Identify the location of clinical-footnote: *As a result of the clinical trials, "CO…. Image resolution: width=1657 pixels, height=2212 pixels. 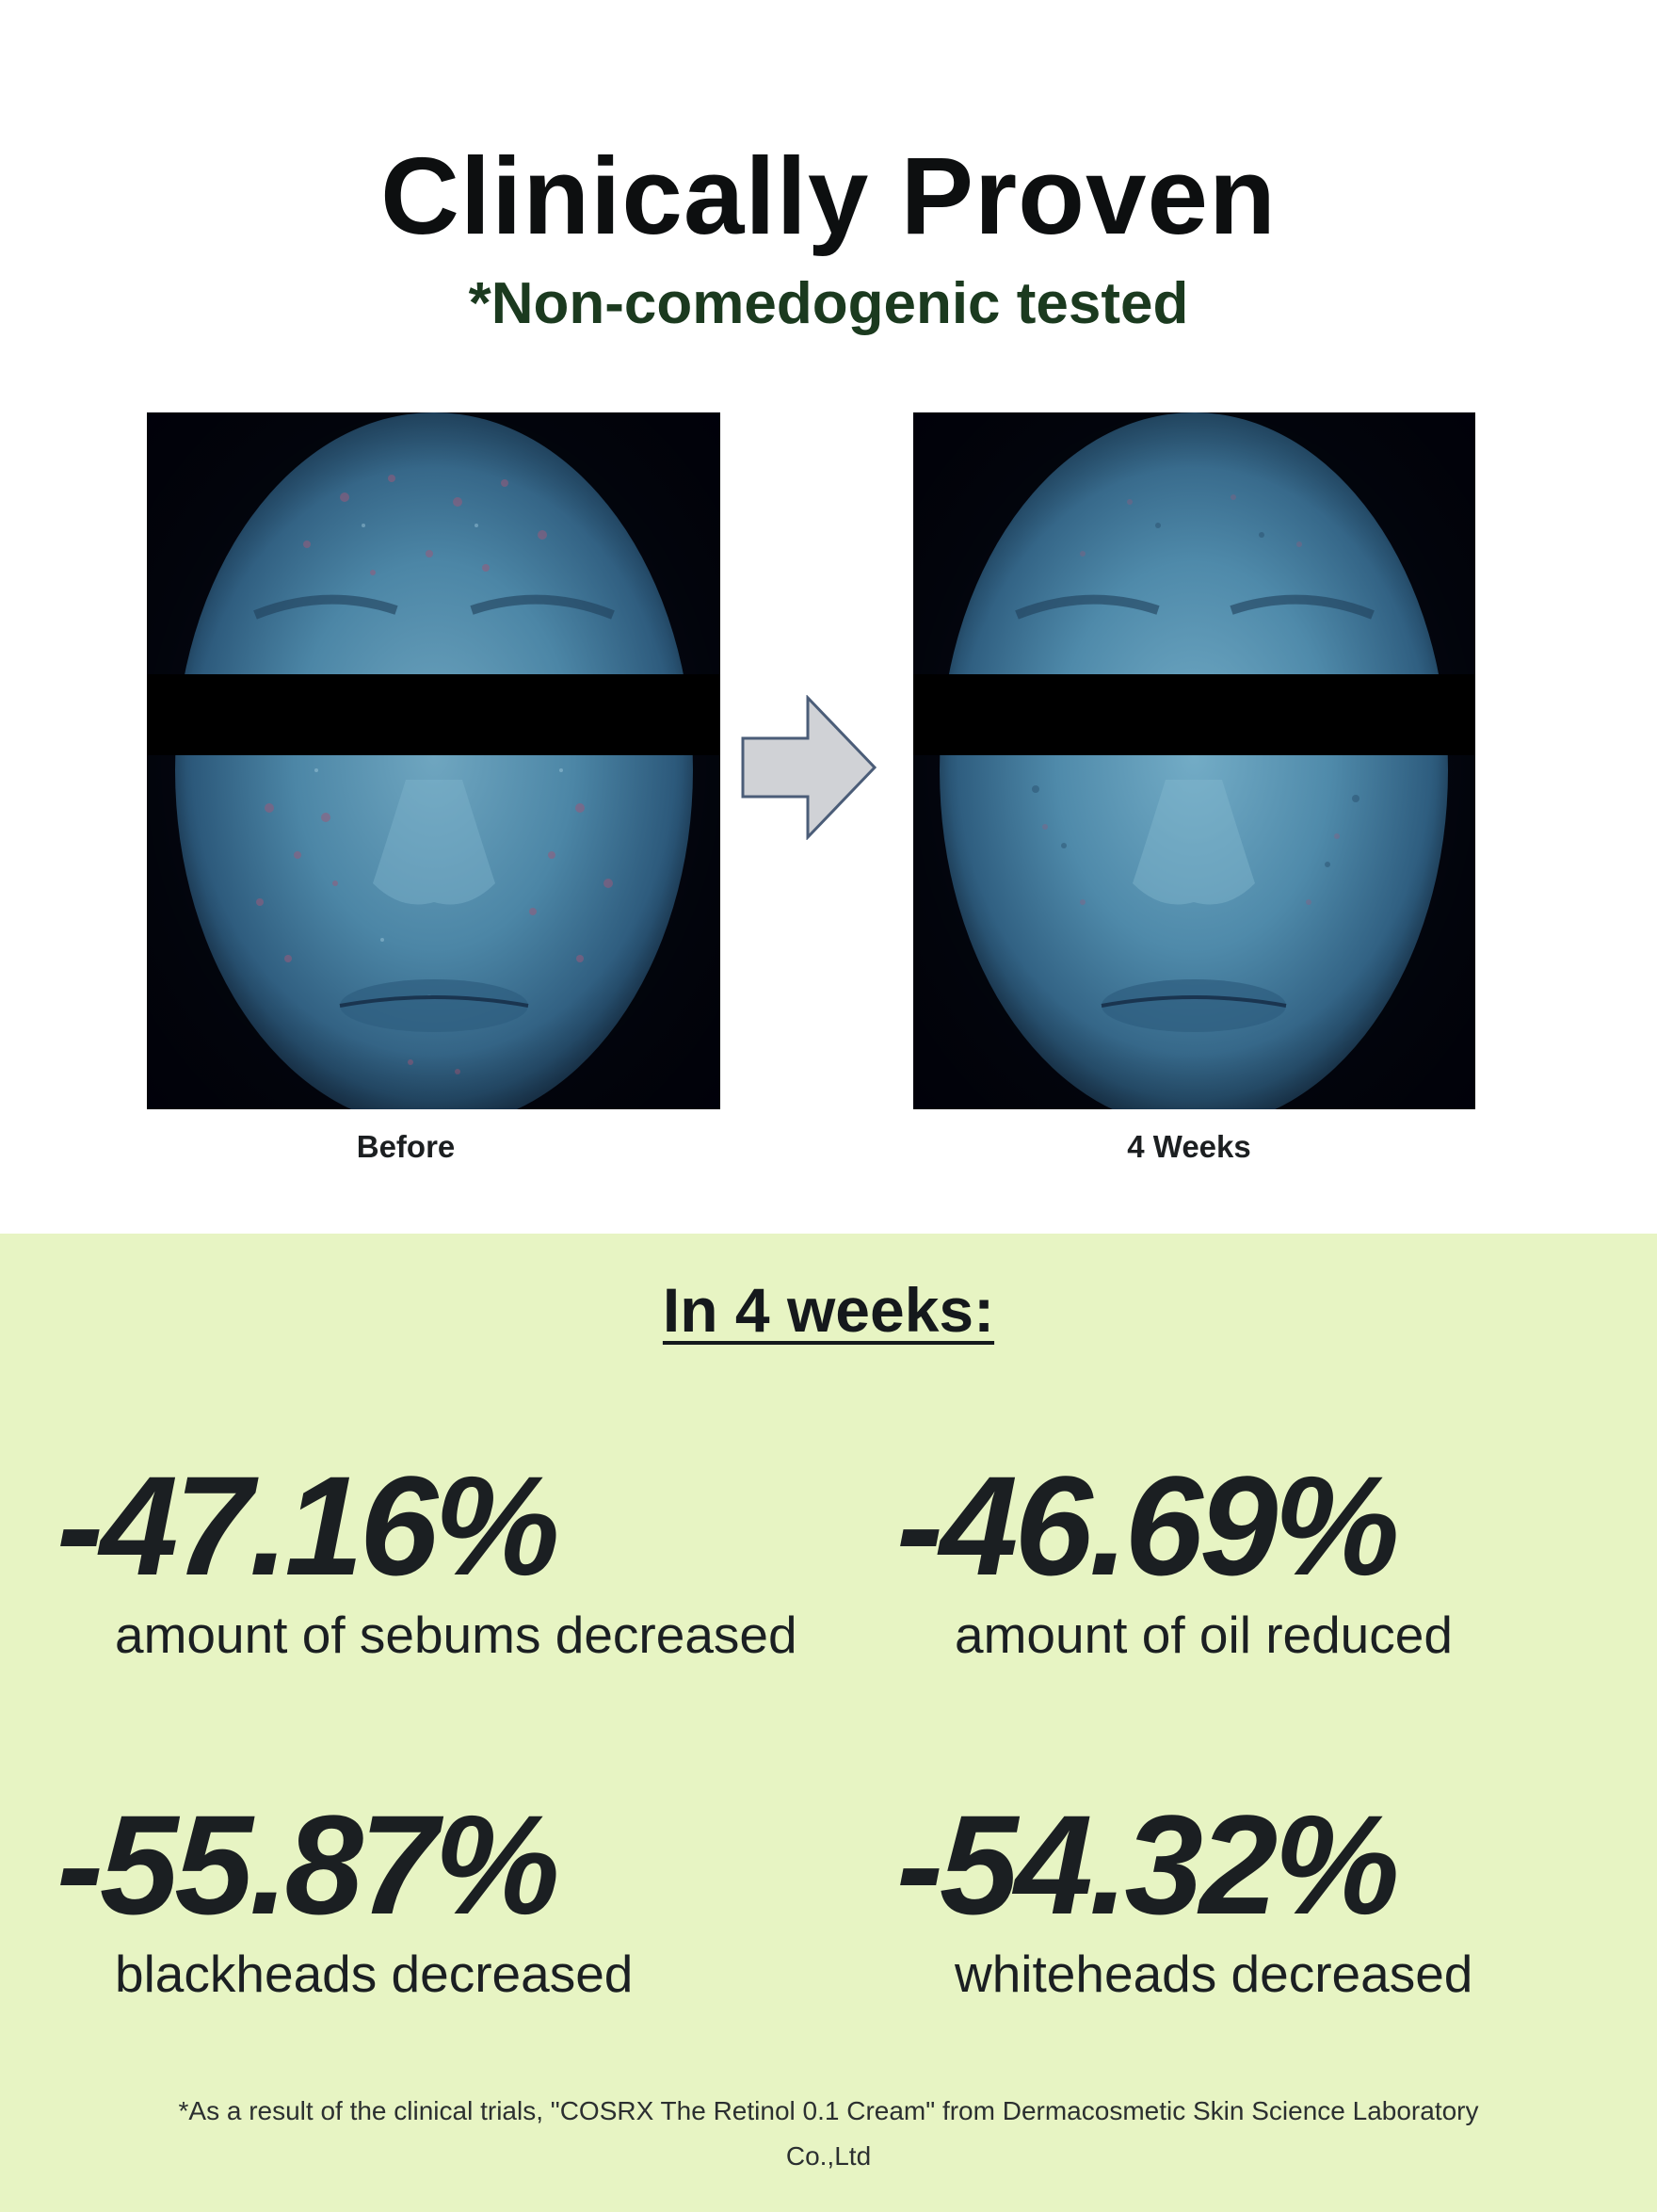
(828, 2133).